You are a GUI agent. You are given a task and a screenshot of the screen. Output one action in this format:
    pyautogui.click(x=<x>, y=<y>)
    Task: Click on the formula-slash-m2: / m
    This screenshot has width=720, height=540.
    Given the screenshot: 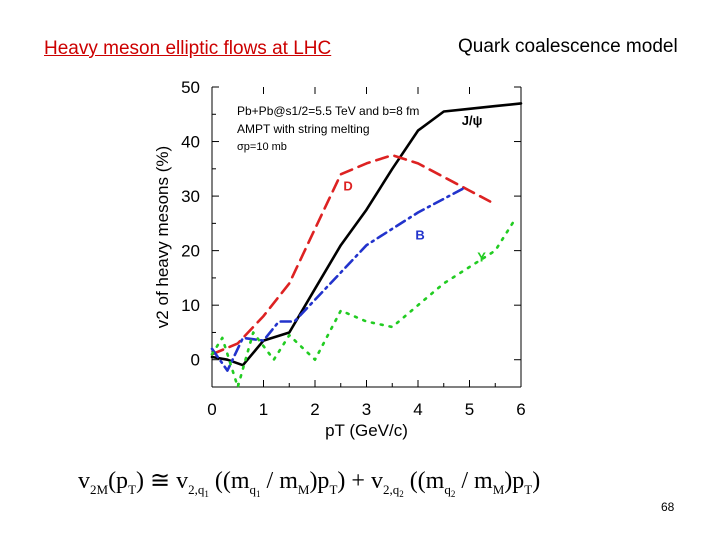 What is the action you would take?
    pyautogui.click(x=474, y=481)
    